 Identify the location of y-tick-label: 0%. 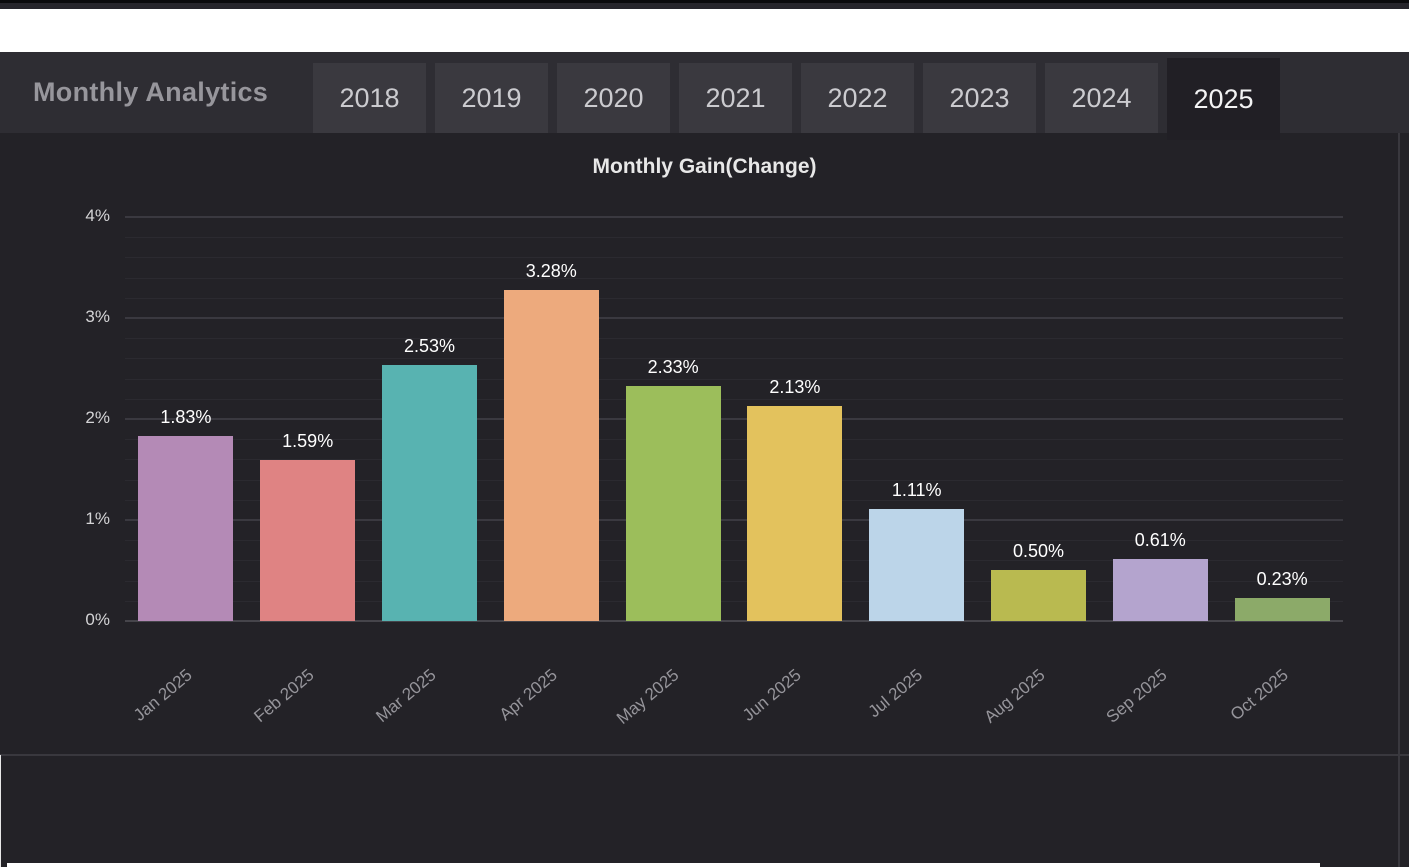
(97, 619).